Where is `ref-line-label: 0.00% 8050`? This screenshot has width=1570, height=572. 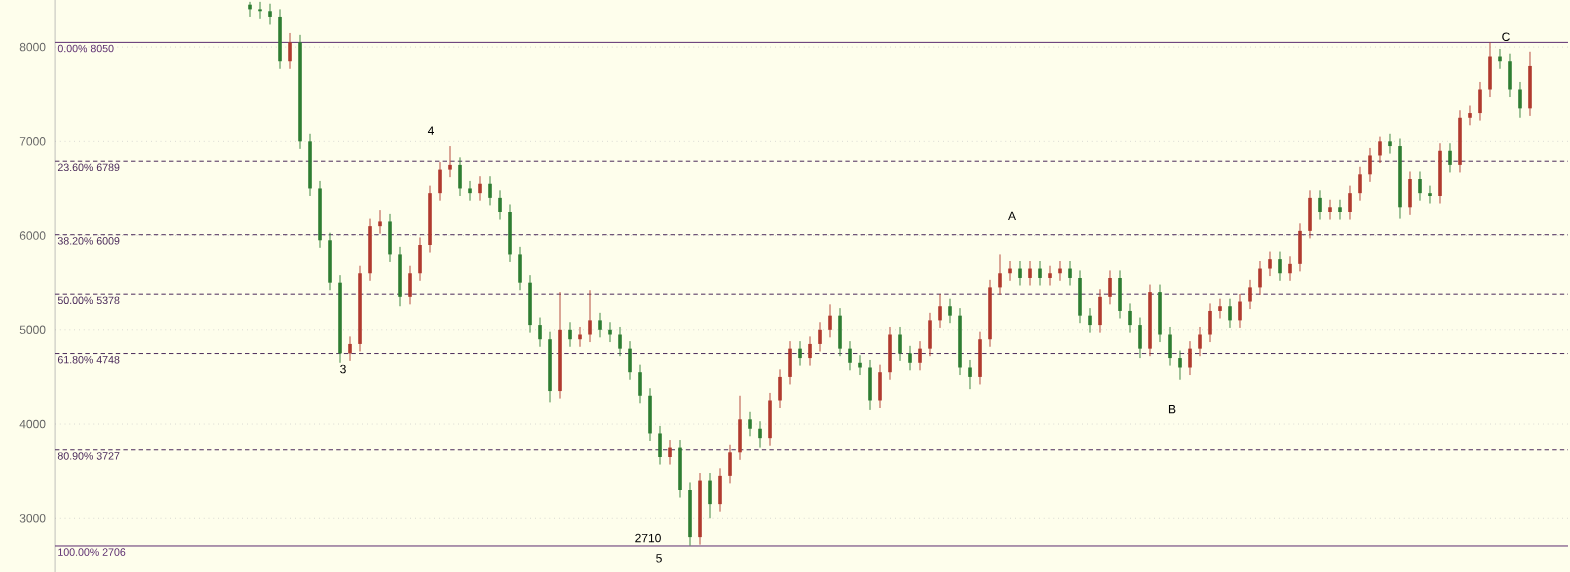
ref-line-label: 0.00% 8050 is located at coordinates (85, 48).